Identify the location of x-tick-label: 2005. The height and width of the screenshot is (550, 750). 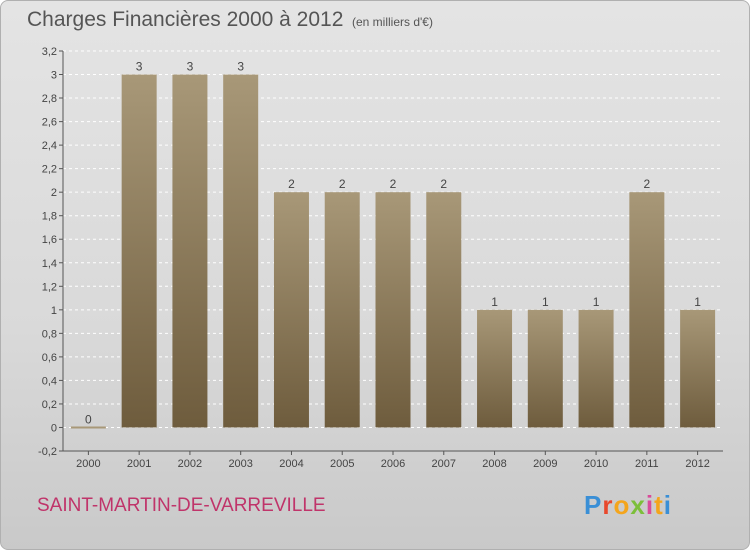
(342, 464).